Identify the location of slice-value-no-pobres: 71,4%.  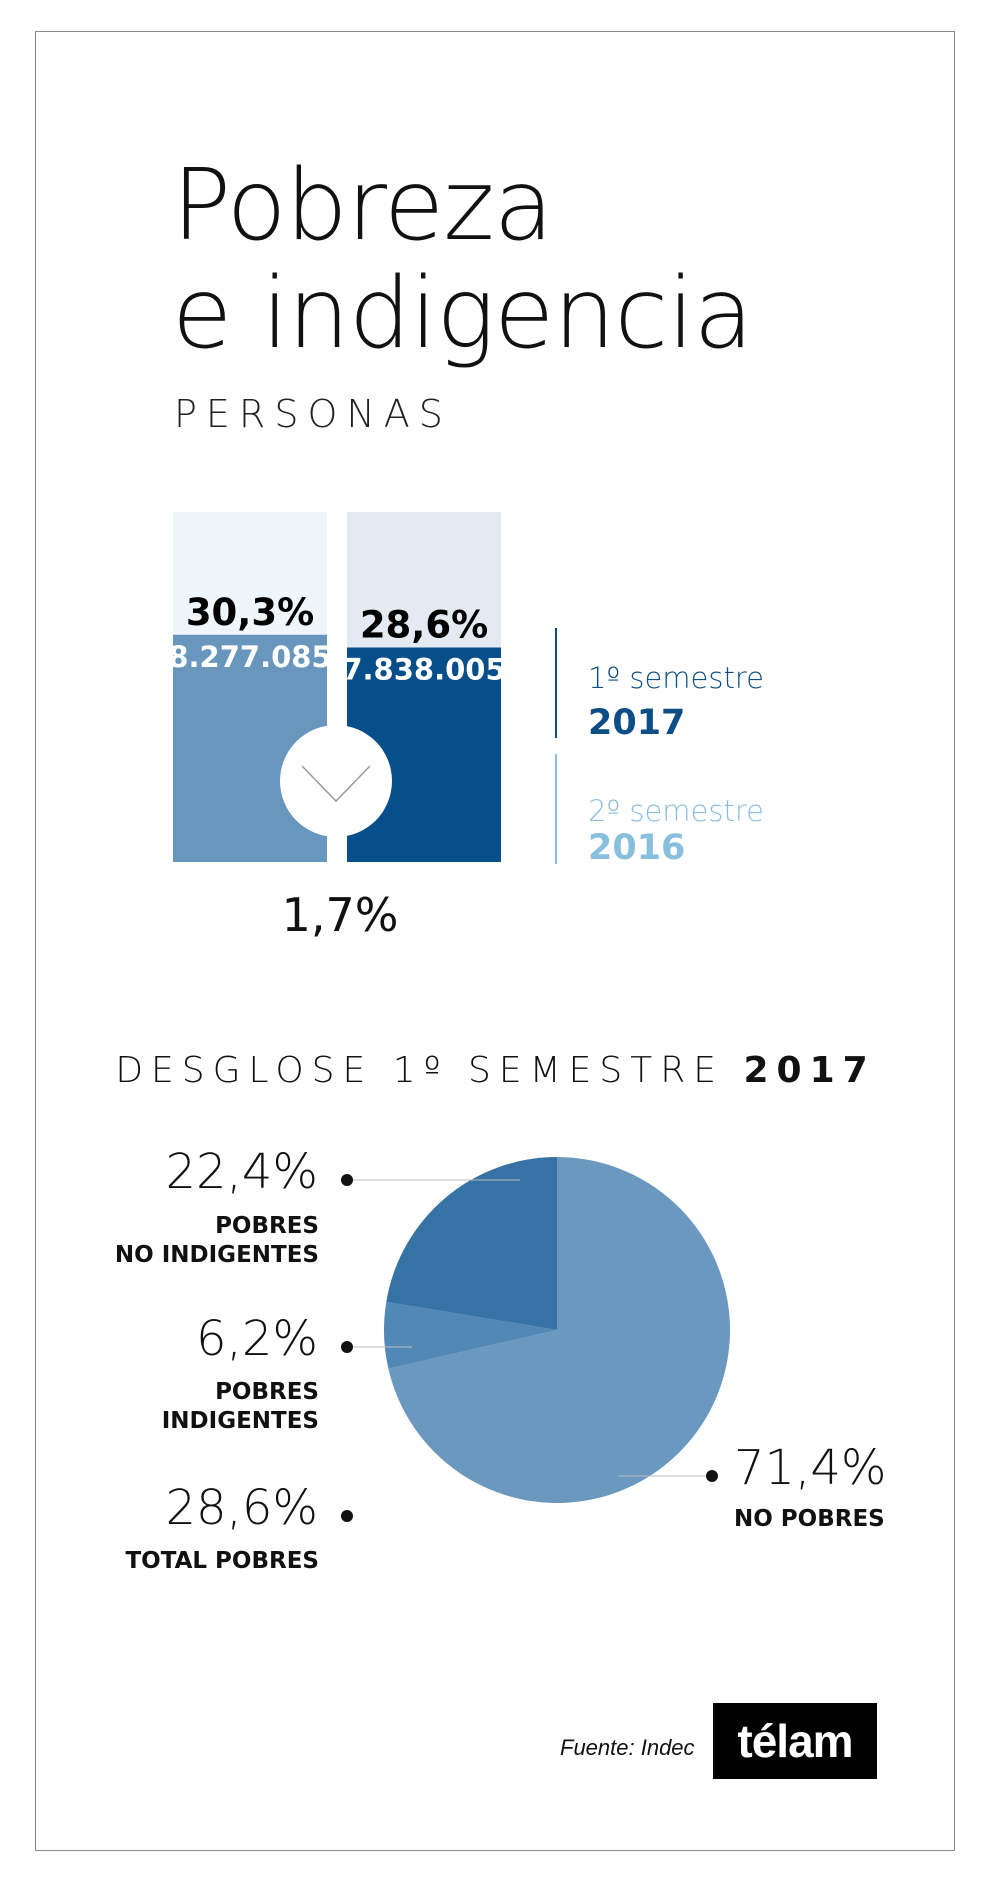
(810, 1468).